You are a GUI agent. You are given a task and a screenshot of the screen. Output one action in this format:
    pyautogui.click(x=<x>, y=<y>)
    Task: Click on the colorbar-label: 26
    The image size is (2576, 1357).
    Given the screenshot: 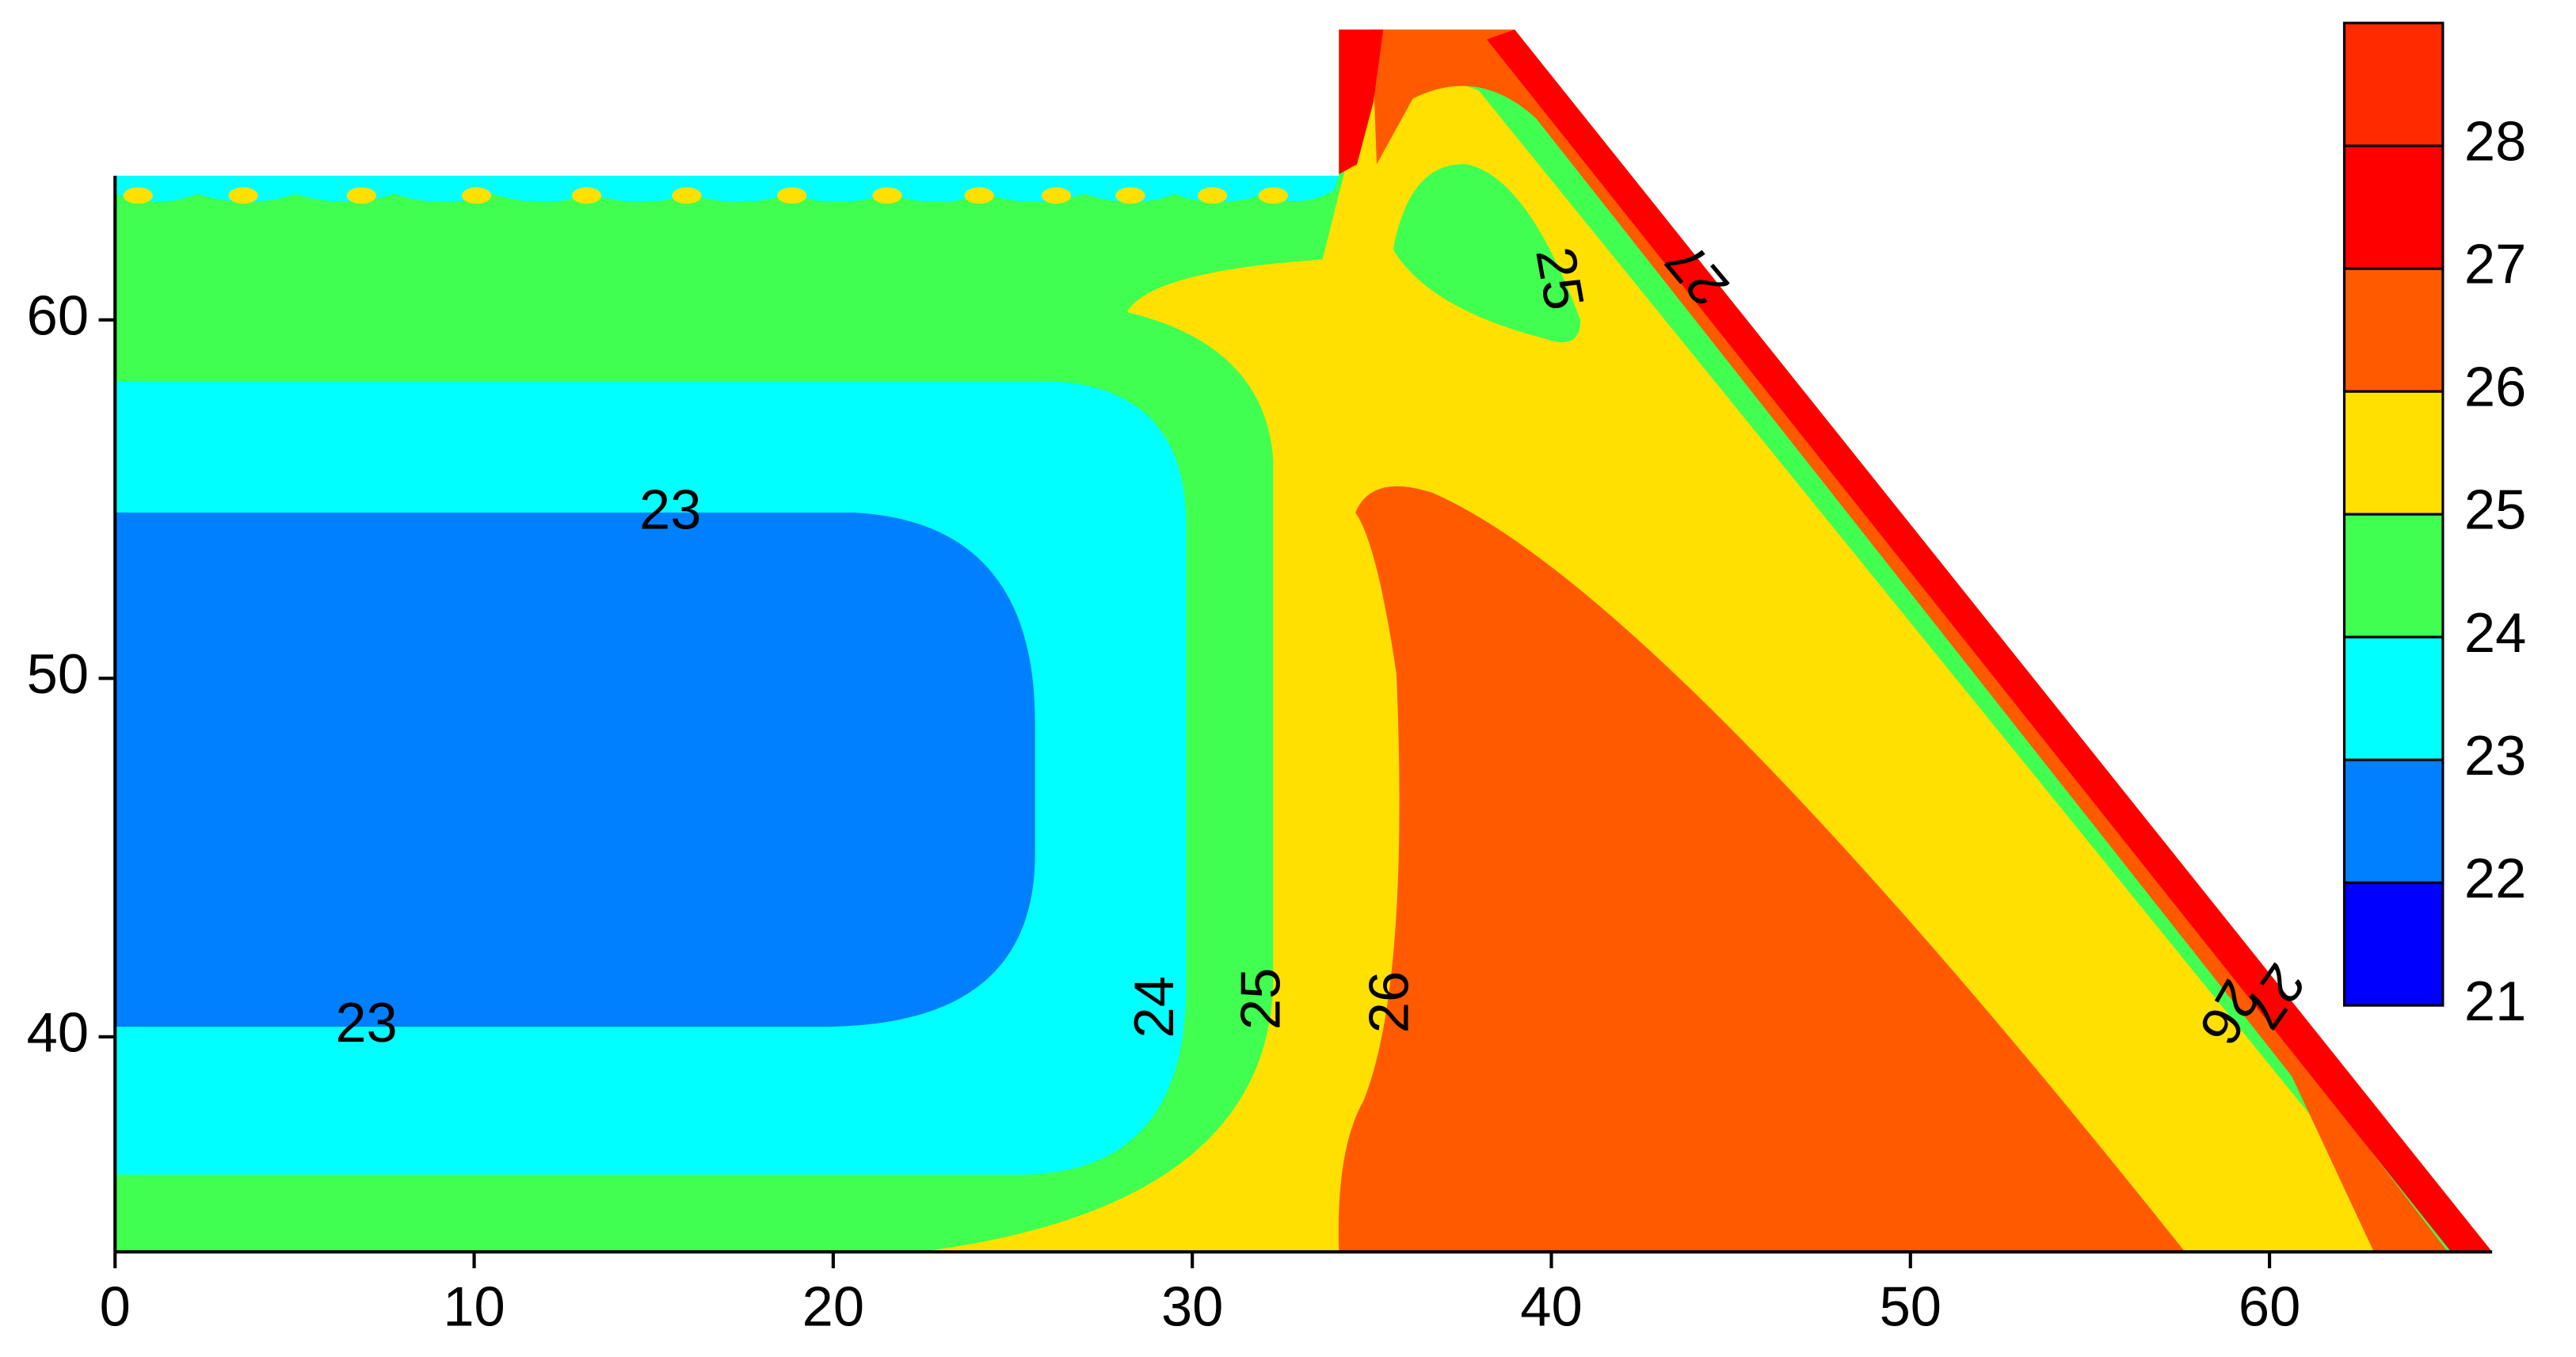 What is the action you would take?
    pyautogui.click(x=2495, y=387)
    